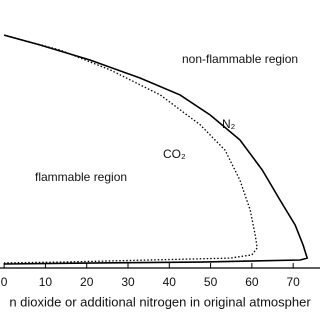 The height and width of the screenshot is (320, 320). Describe the element at coordinates (81, 177) in the screenshot. I see `annotation: flammable region` at that location.